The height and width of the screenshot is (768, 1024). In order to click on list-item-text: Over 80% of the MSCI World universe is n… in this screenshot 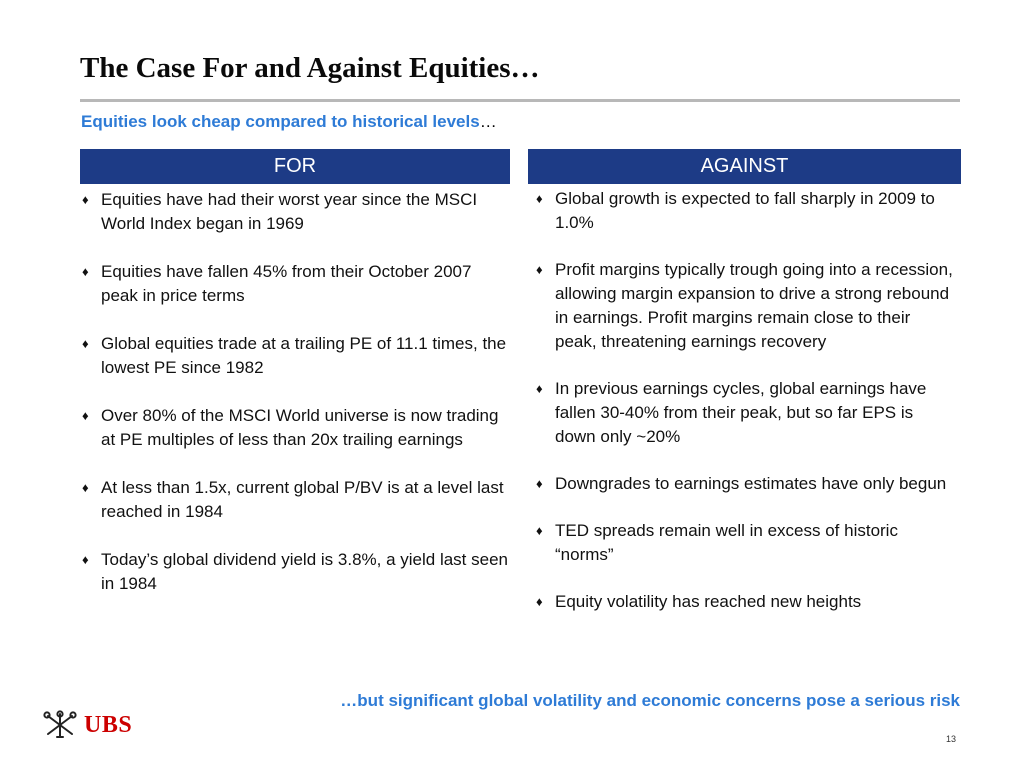, I will do `click(300, 427)`.